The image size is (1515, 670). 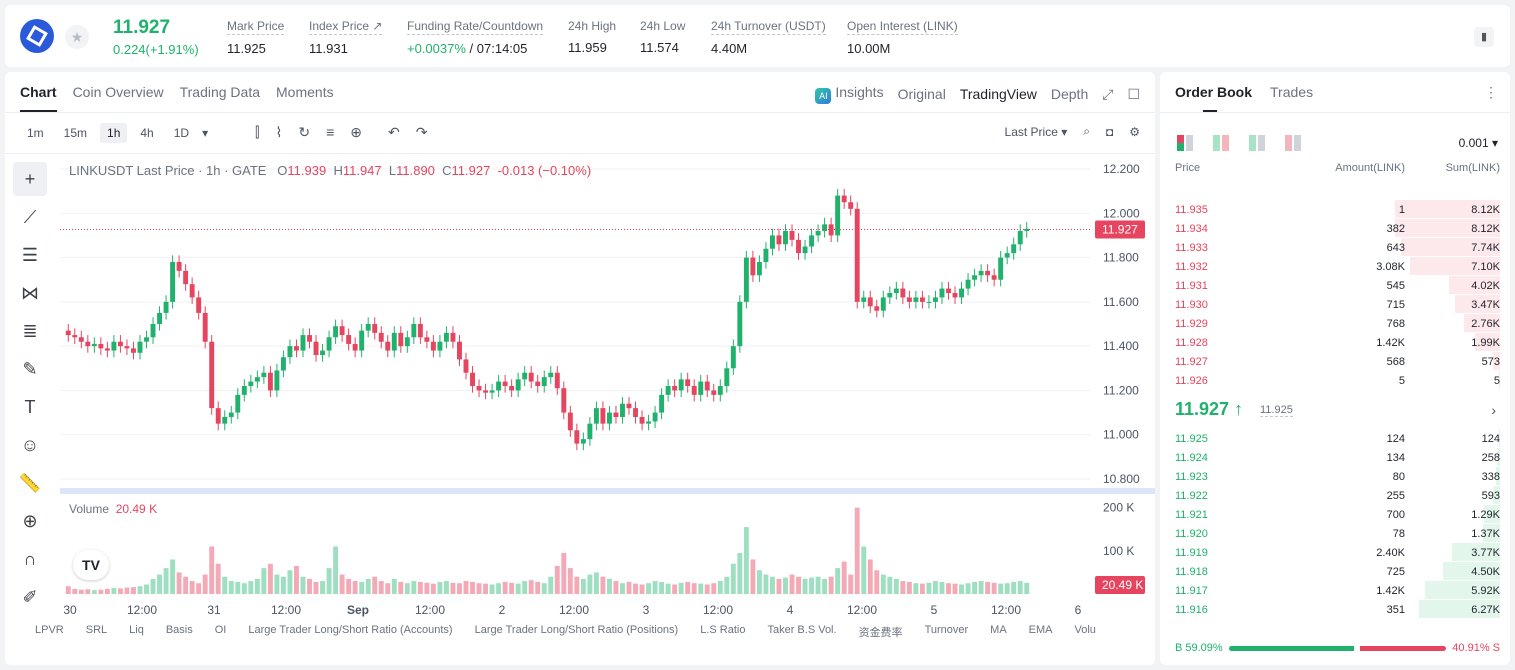 I want to click on ask-row: 11.935 1 8.12K, so click(x=1337, y=209).